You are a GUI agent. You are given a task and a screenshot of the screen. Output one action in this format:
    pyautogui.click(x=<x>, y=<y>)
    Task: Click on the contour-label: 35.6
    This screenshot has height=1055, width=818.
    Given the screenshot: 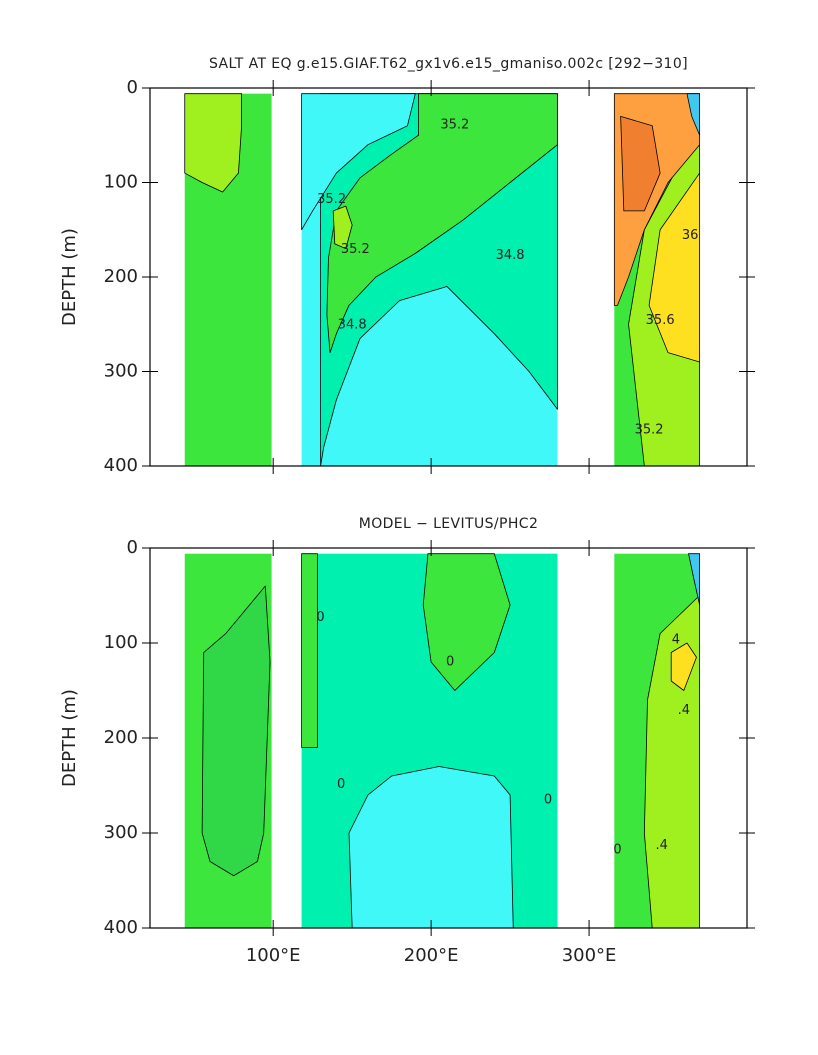 What is the action you would take?
    pyautogui.click(x=660, y=320)
    